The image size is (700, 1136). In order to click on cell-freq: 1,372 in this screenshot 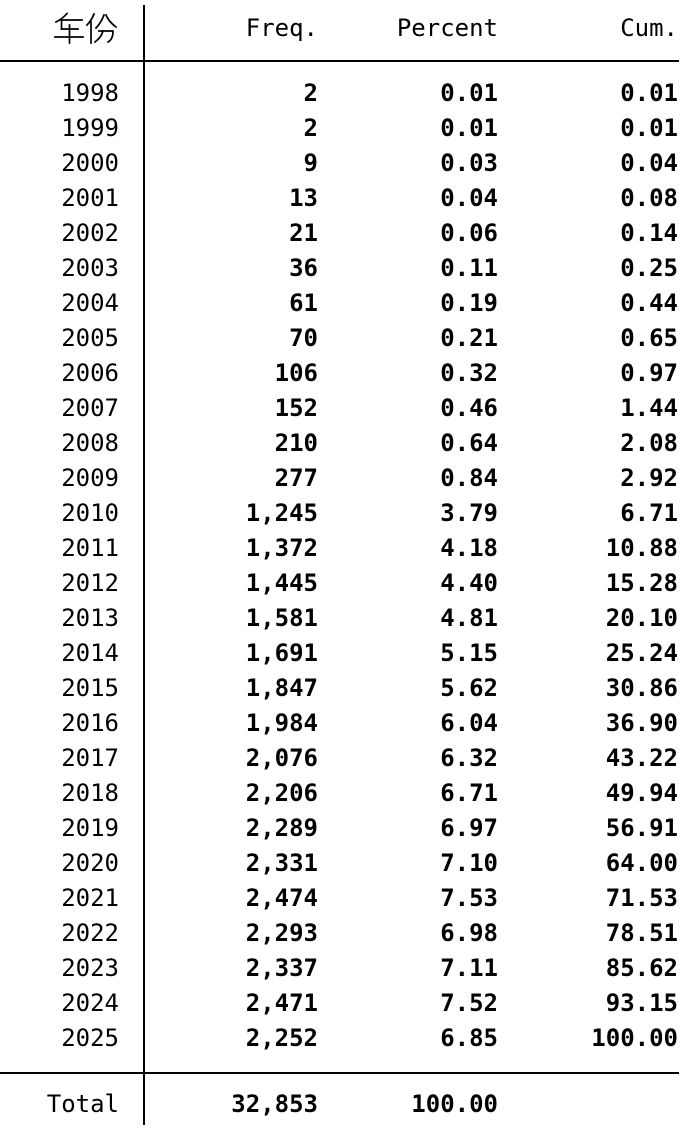, I will do `click(281, 548)`.